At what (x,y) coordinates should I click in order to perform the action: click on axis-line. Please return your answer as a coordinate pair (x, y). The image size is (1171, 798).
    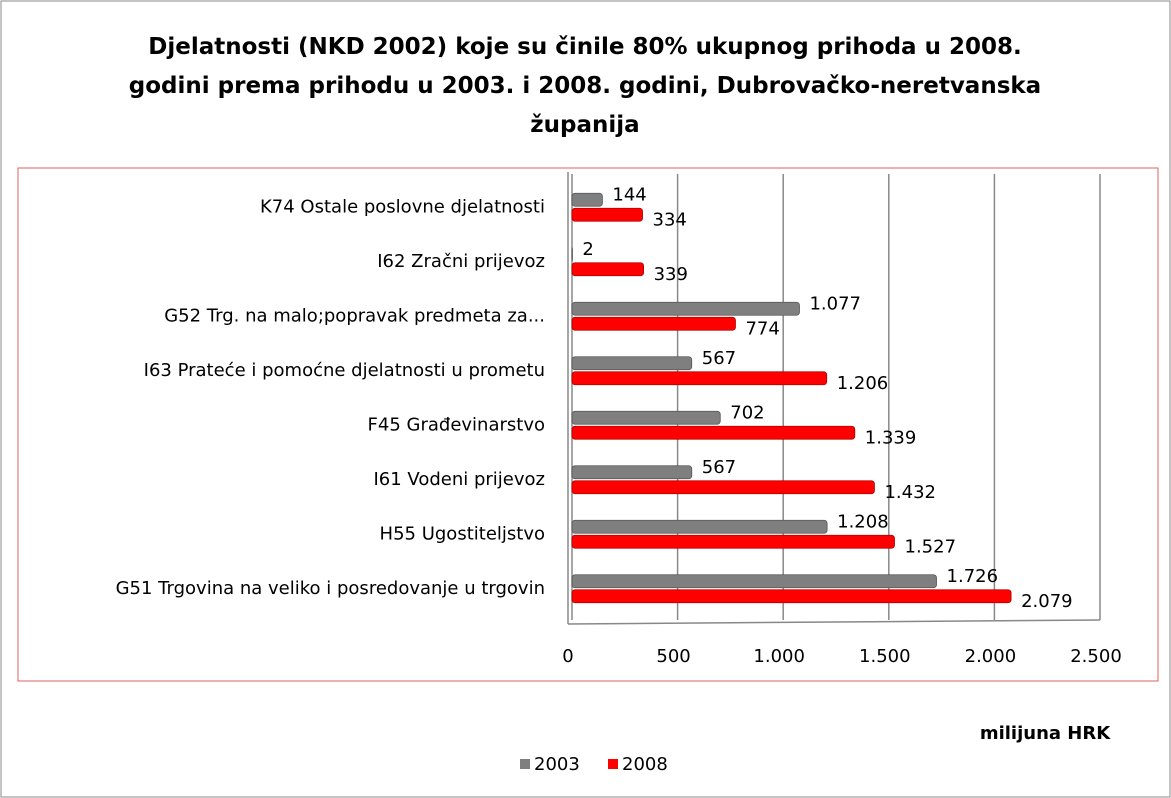
    Looking at the image, I should click on (834, 622).